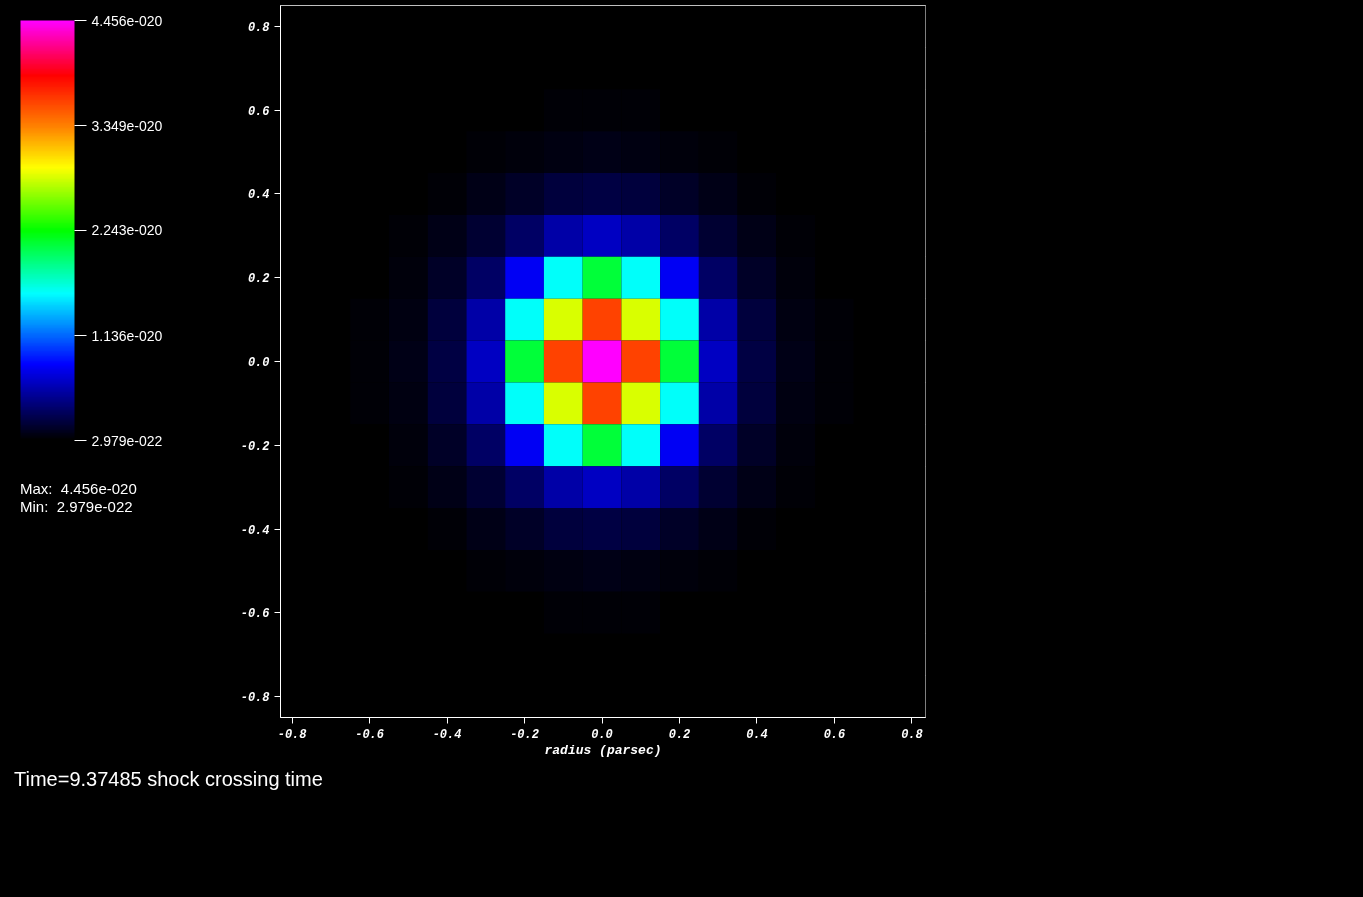  Describe the element at coordinates (127, 125) in the screenshot. I see `color-bar-label: 3.349e-020` at that location.